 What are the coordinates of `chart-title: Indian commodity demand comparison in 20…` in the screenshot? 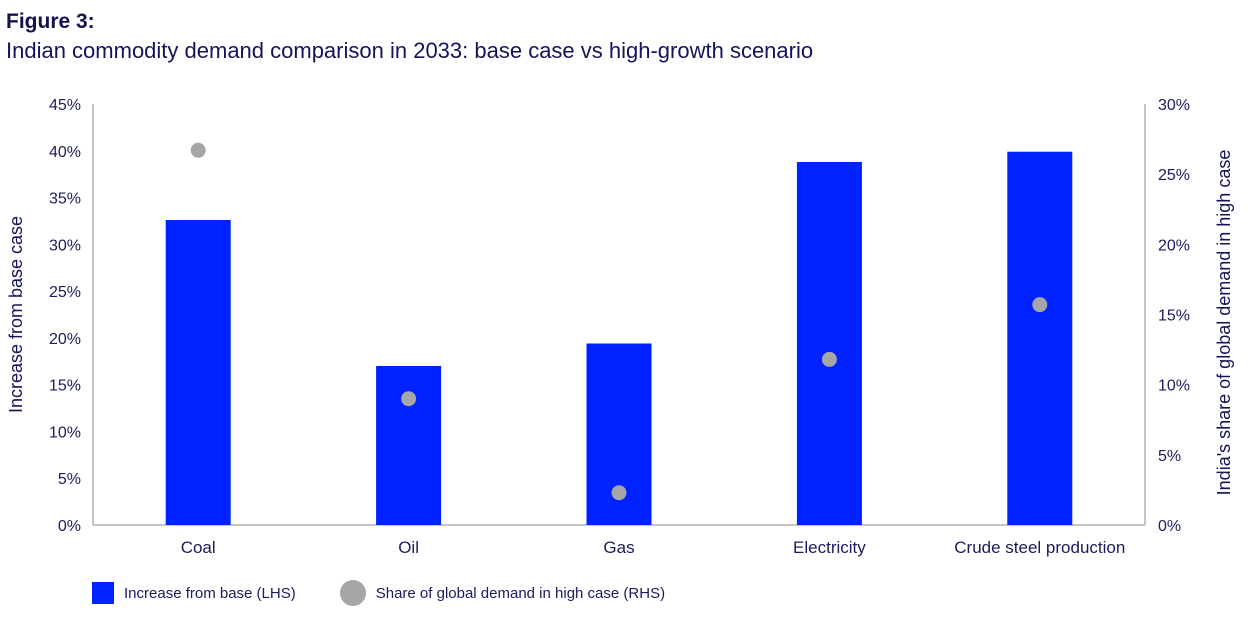 It's located at (410, 50).